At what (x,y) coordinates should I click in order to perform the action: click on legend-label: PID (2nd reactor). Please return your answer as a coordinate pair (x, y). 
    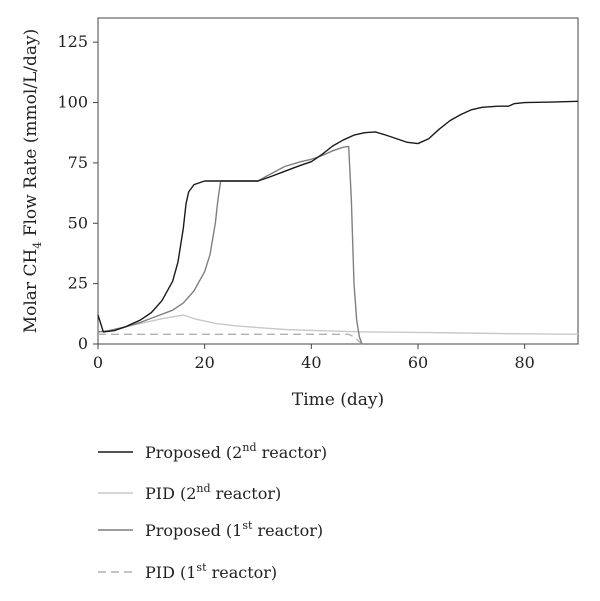
    Looking at the image, I should click on (213, 492).